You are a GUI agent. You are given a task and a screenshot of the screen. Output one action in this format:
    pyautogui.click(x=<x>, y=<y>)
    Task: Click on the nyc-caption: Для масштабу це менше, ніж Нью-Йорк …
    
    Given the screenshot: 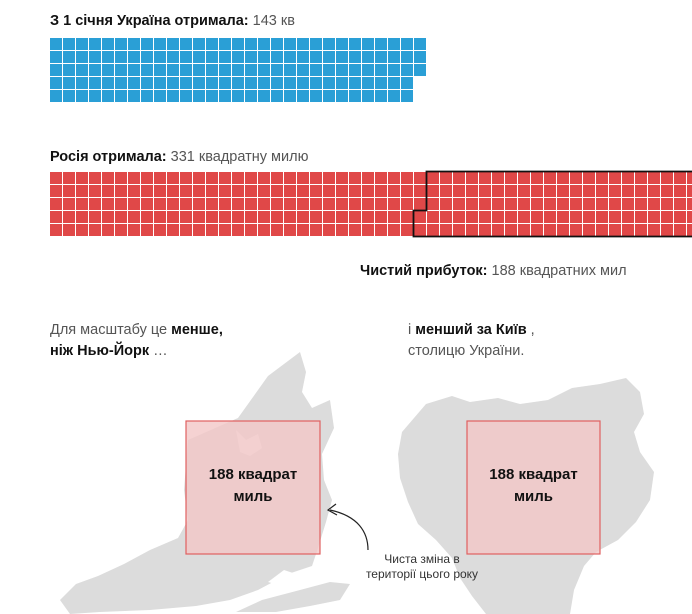 What is the action you would take?
    pyautogui.click(x=136, y=341)
    